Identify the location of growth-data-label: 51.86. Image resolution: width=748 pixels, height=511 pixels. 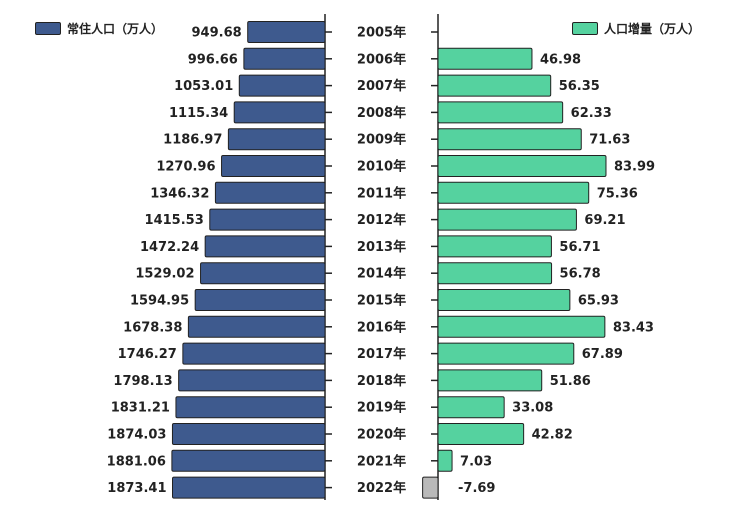
(570, 381).